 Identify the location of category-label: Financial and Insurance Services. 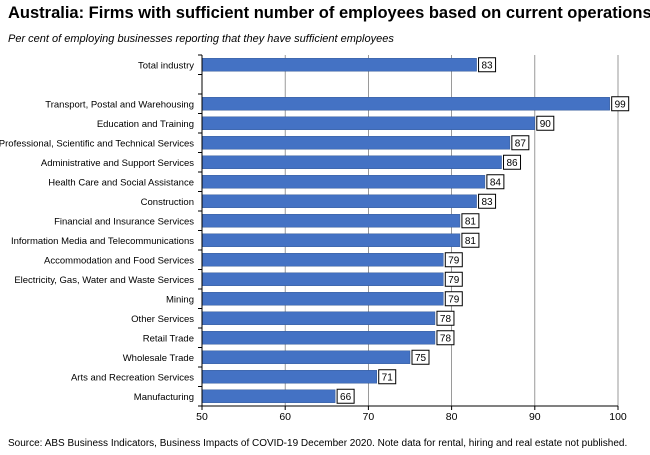
(124, 221).